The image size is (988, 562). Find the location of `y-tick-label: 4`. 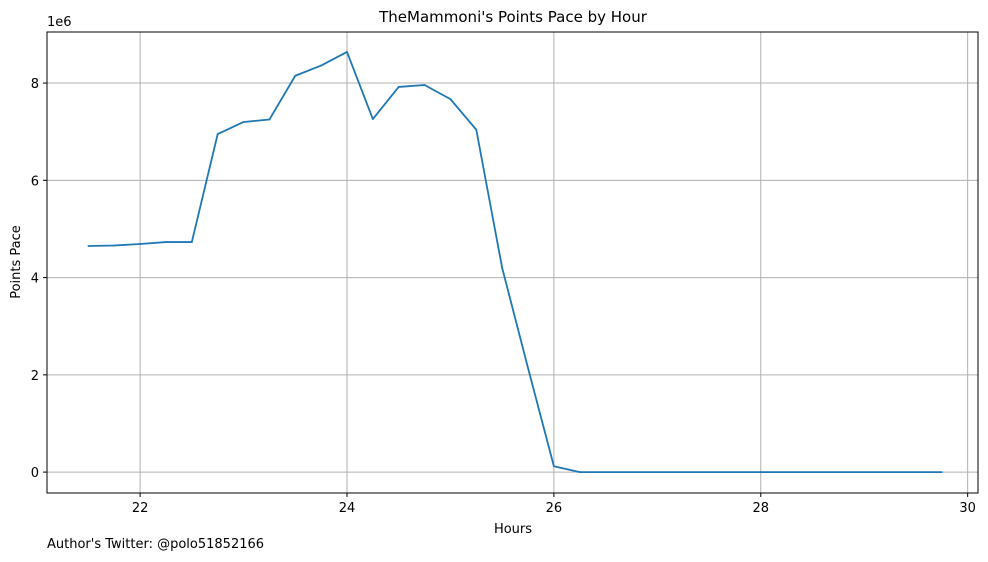

y-tick-label: 4 is located at coordinates (35, 279).